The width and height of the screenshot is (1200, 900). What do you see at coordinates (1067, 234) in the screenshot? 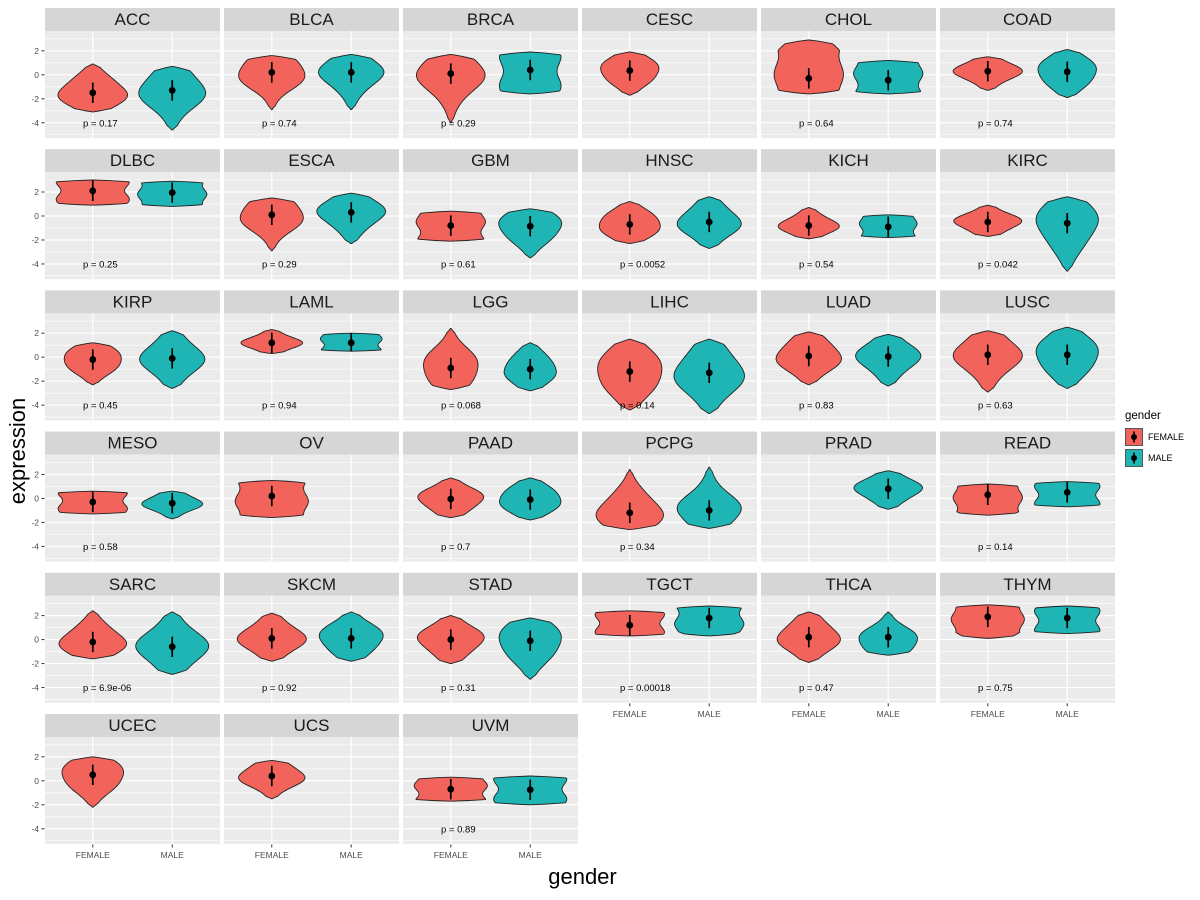
I see `violin-male` at bounding box center [1067, 234].